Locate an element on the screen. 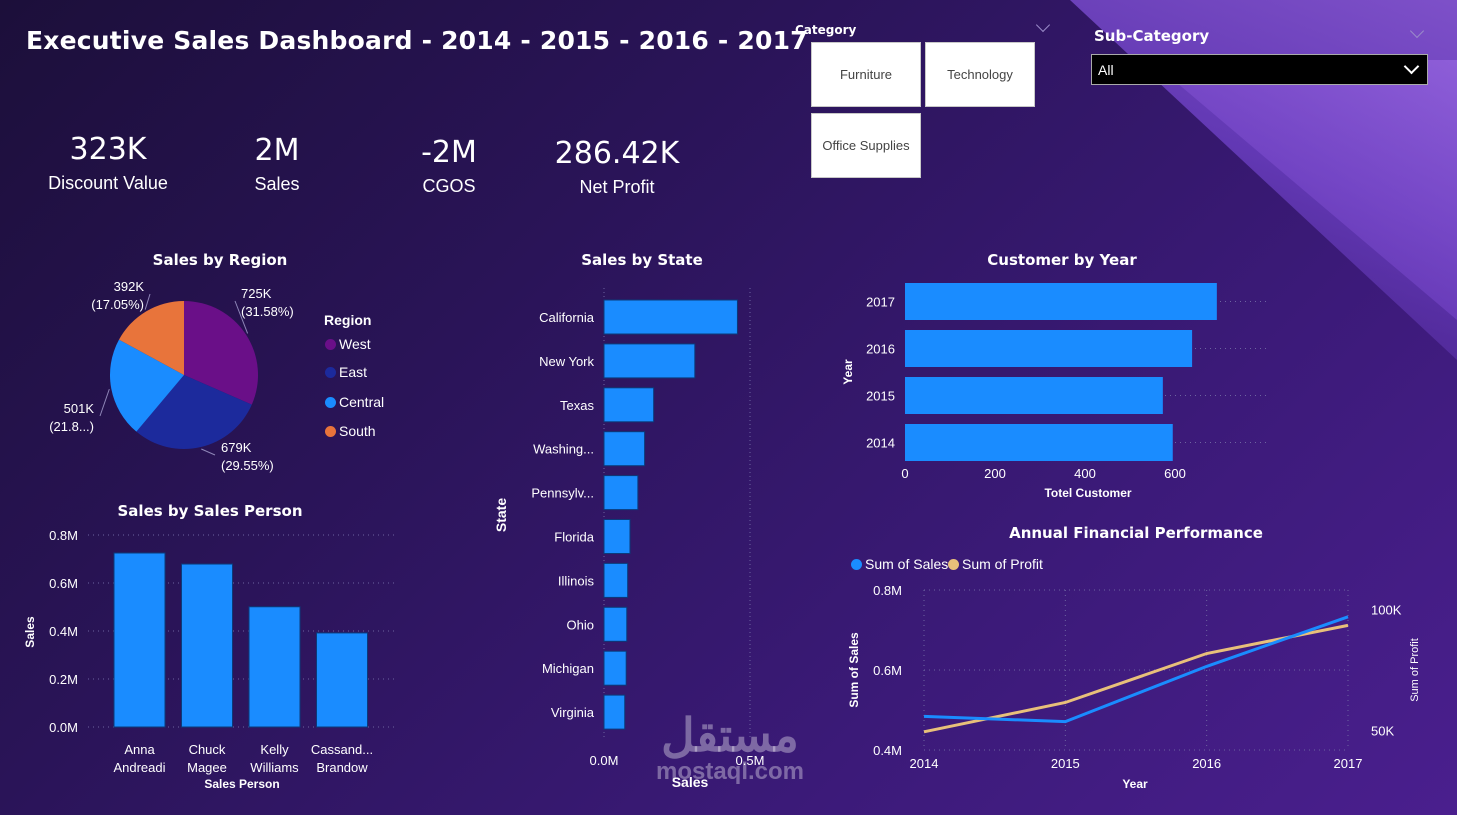  customer-category-label: 2014 is located at coordinates (880, 443).